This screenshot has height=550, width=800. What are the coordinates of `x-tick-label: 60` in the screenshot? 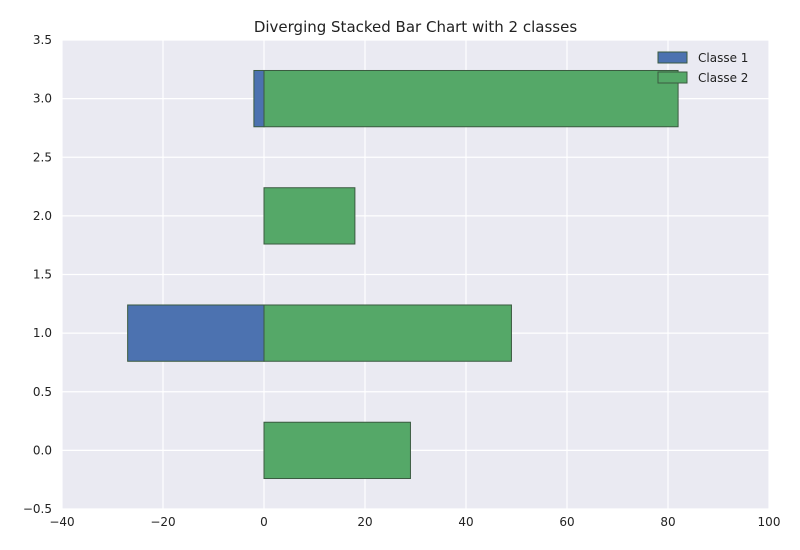 It's located at (566, 522).